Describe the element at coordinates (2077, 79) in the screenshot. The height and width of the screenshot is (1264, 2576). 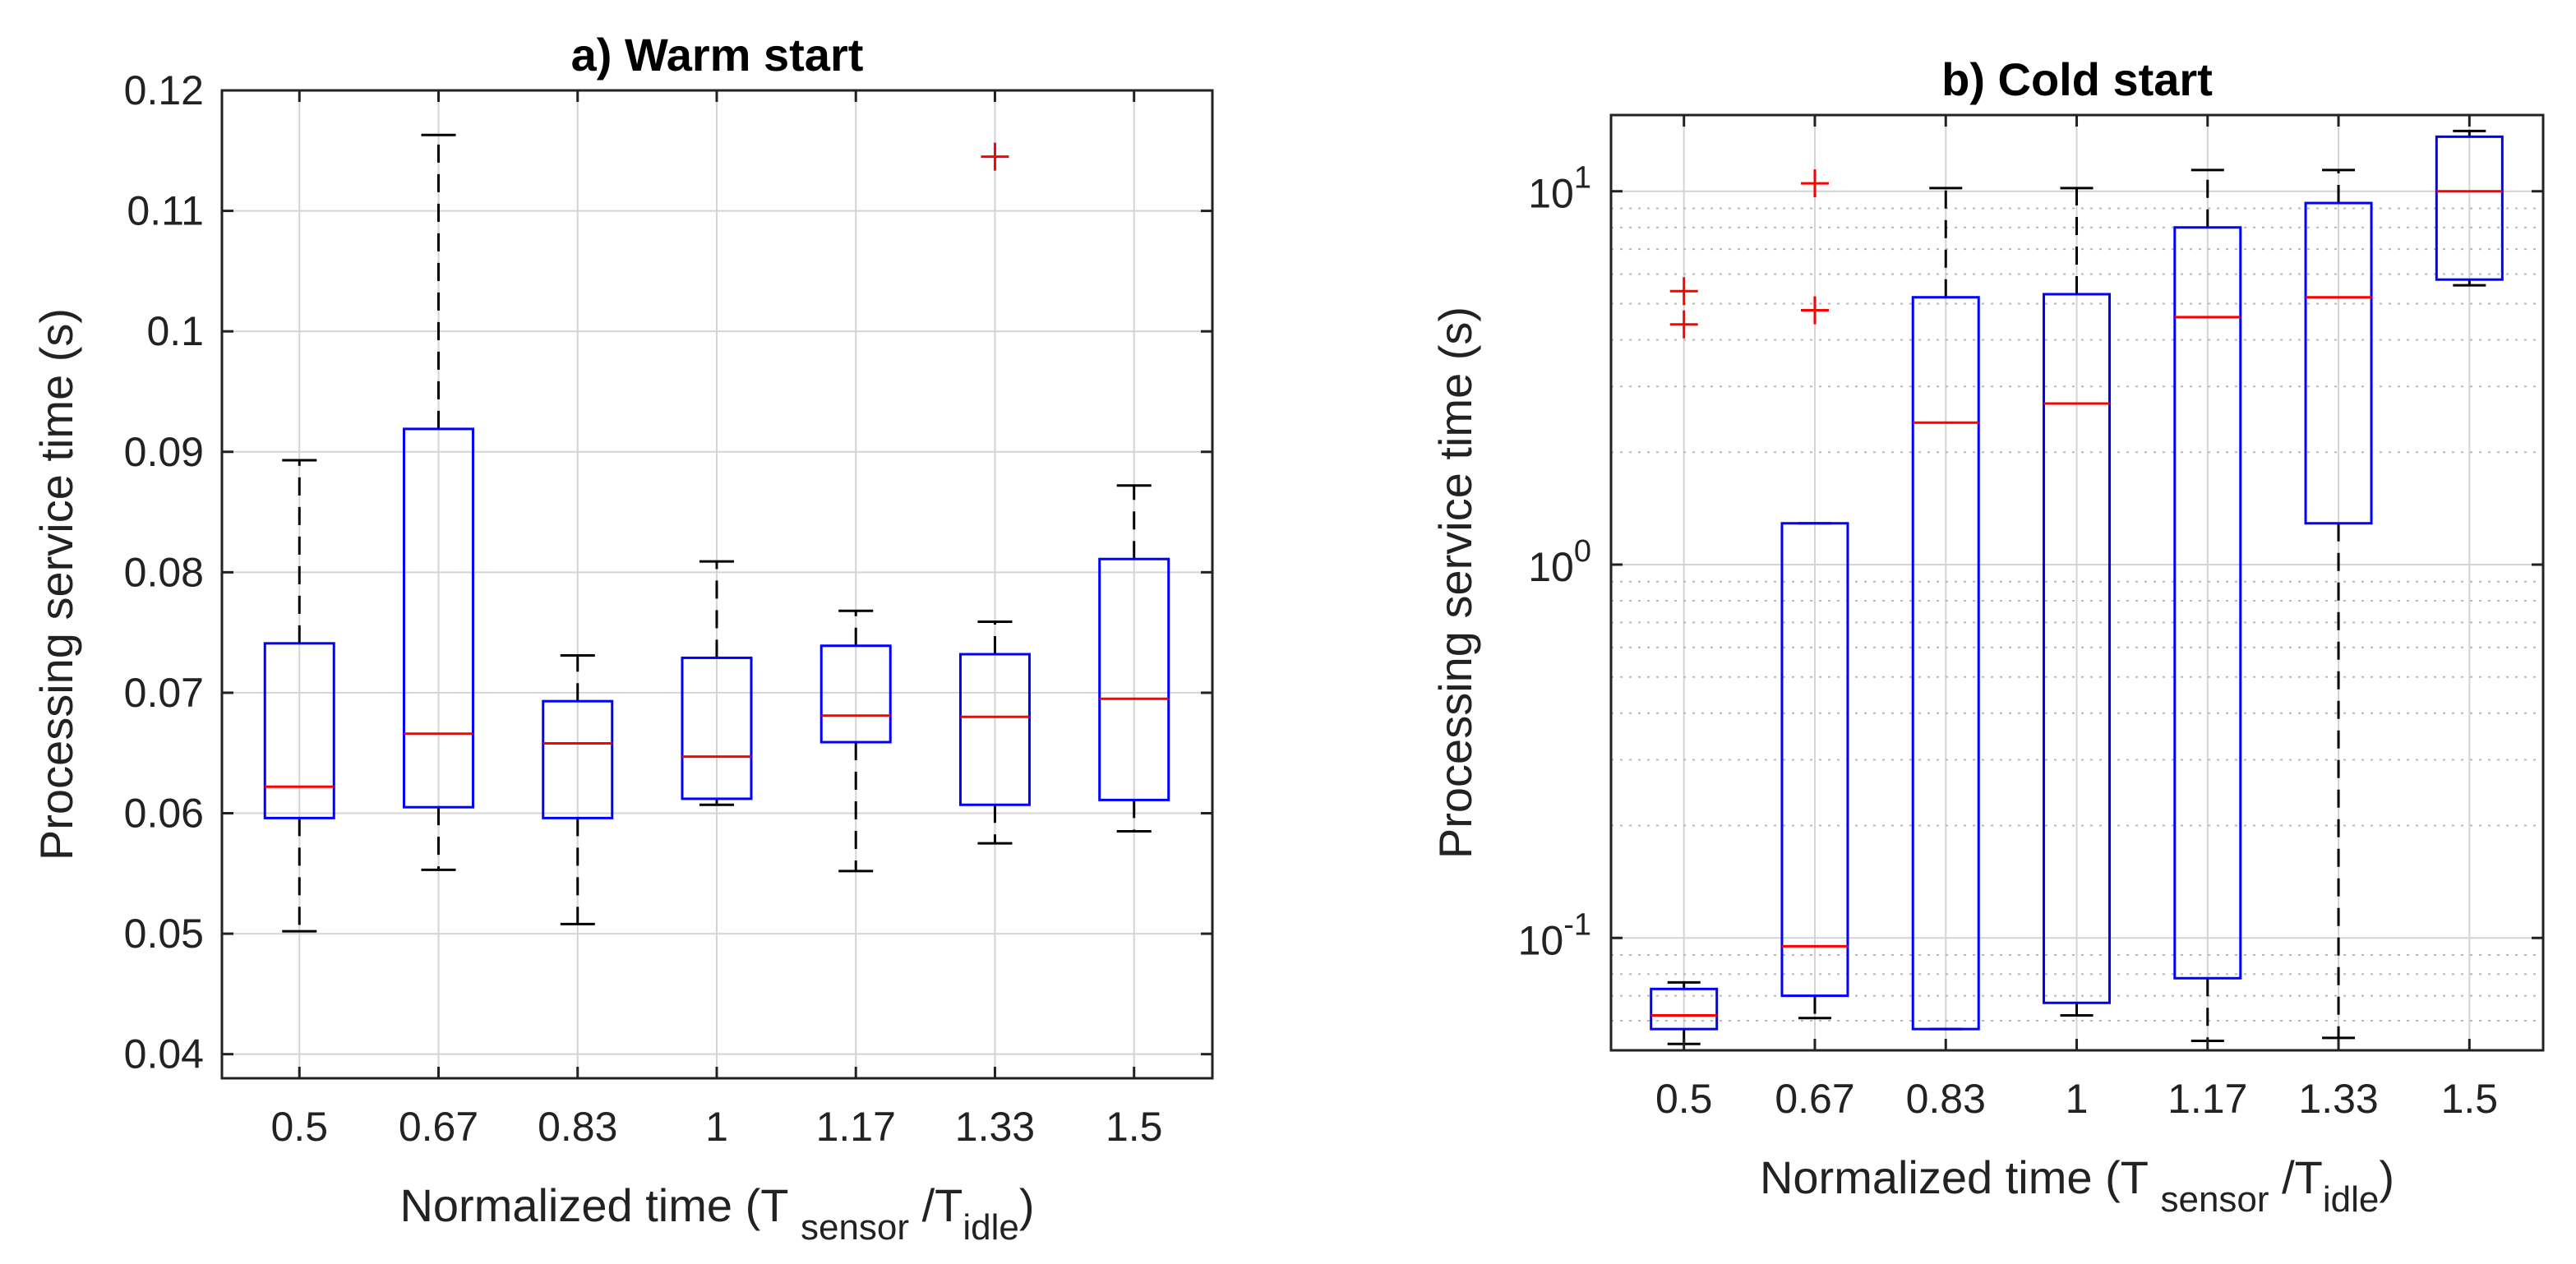
I see `chart-title: b) Cold start` at that location.